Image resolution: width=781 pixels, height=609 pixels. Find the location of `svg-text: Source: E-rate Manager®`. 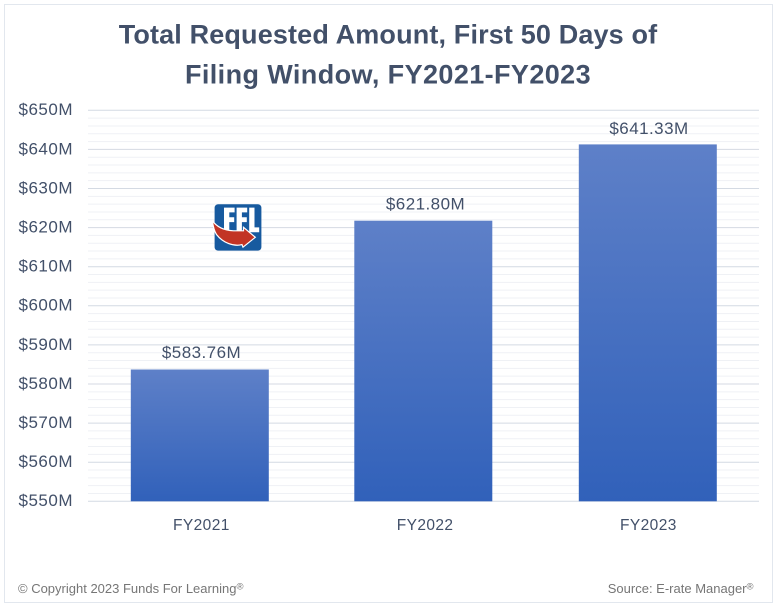

svg-text: Source: E-rate Manager® is located at coordinates (681, 588).